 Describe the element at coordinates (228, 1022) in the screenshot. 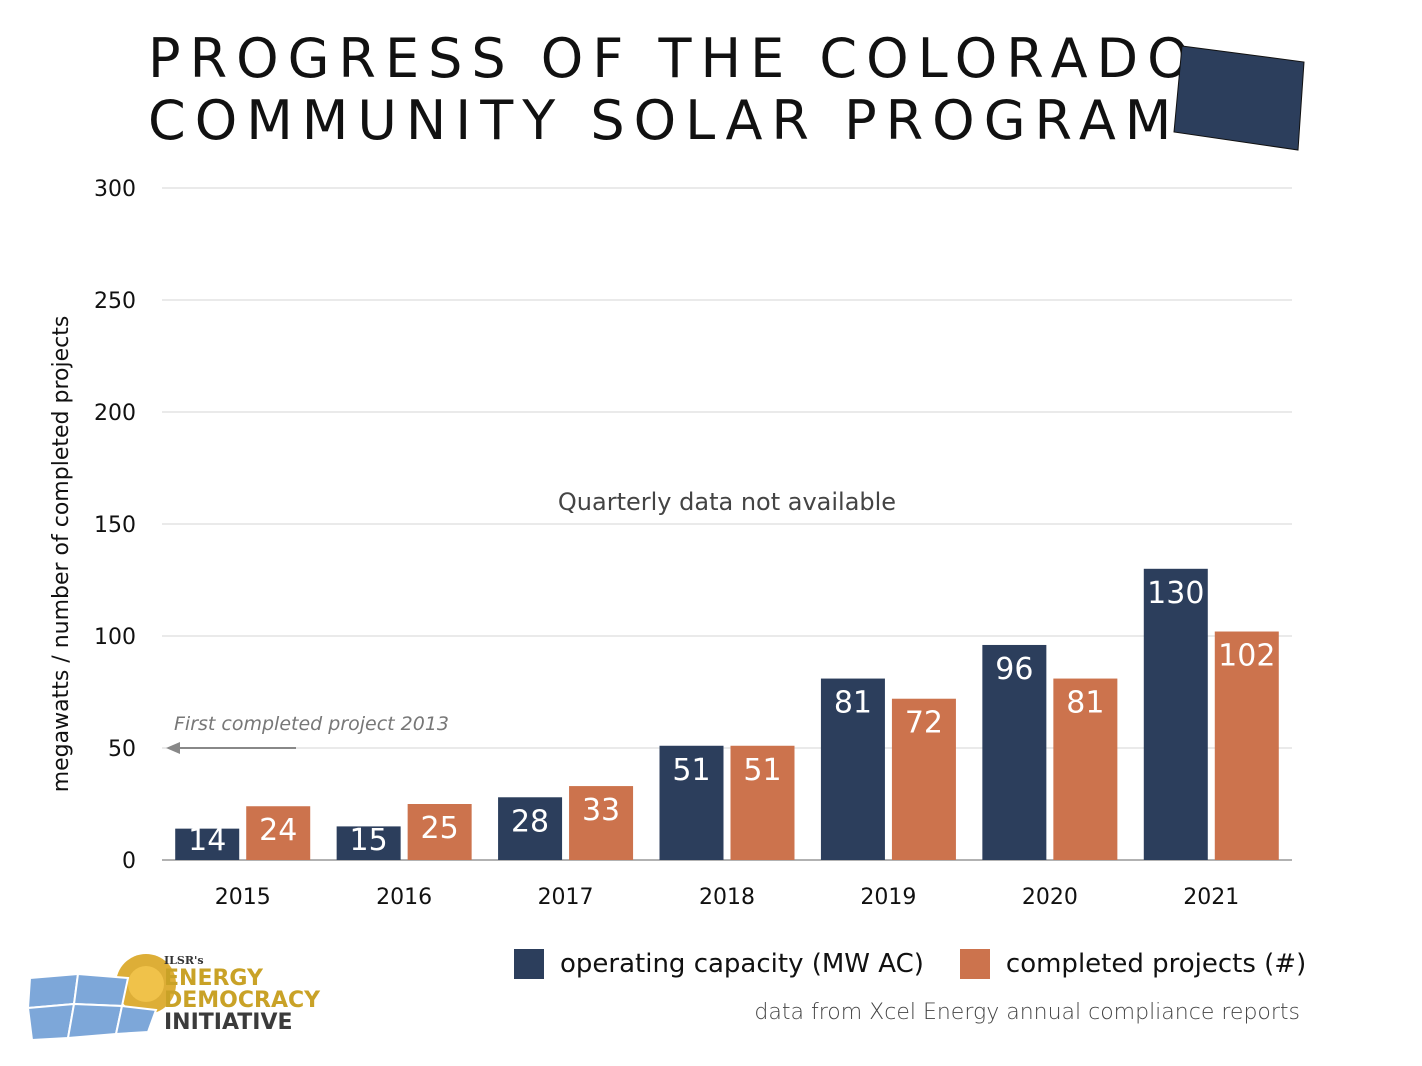

I see `logo-line-3: INITIATIVE` at that location.